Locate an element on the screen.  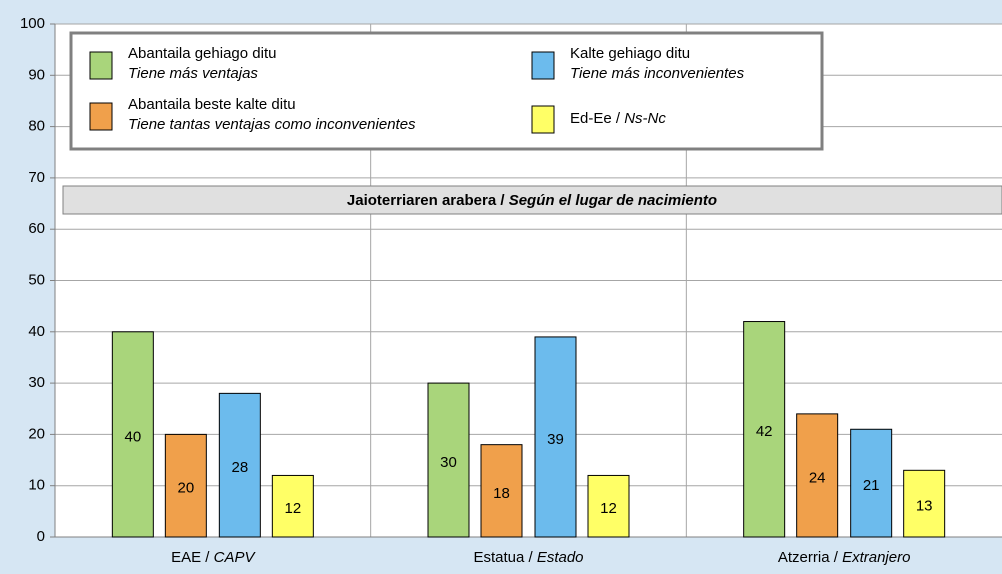
legend-label: Kalte gehiago ditu is located at coordinates (630, 53).